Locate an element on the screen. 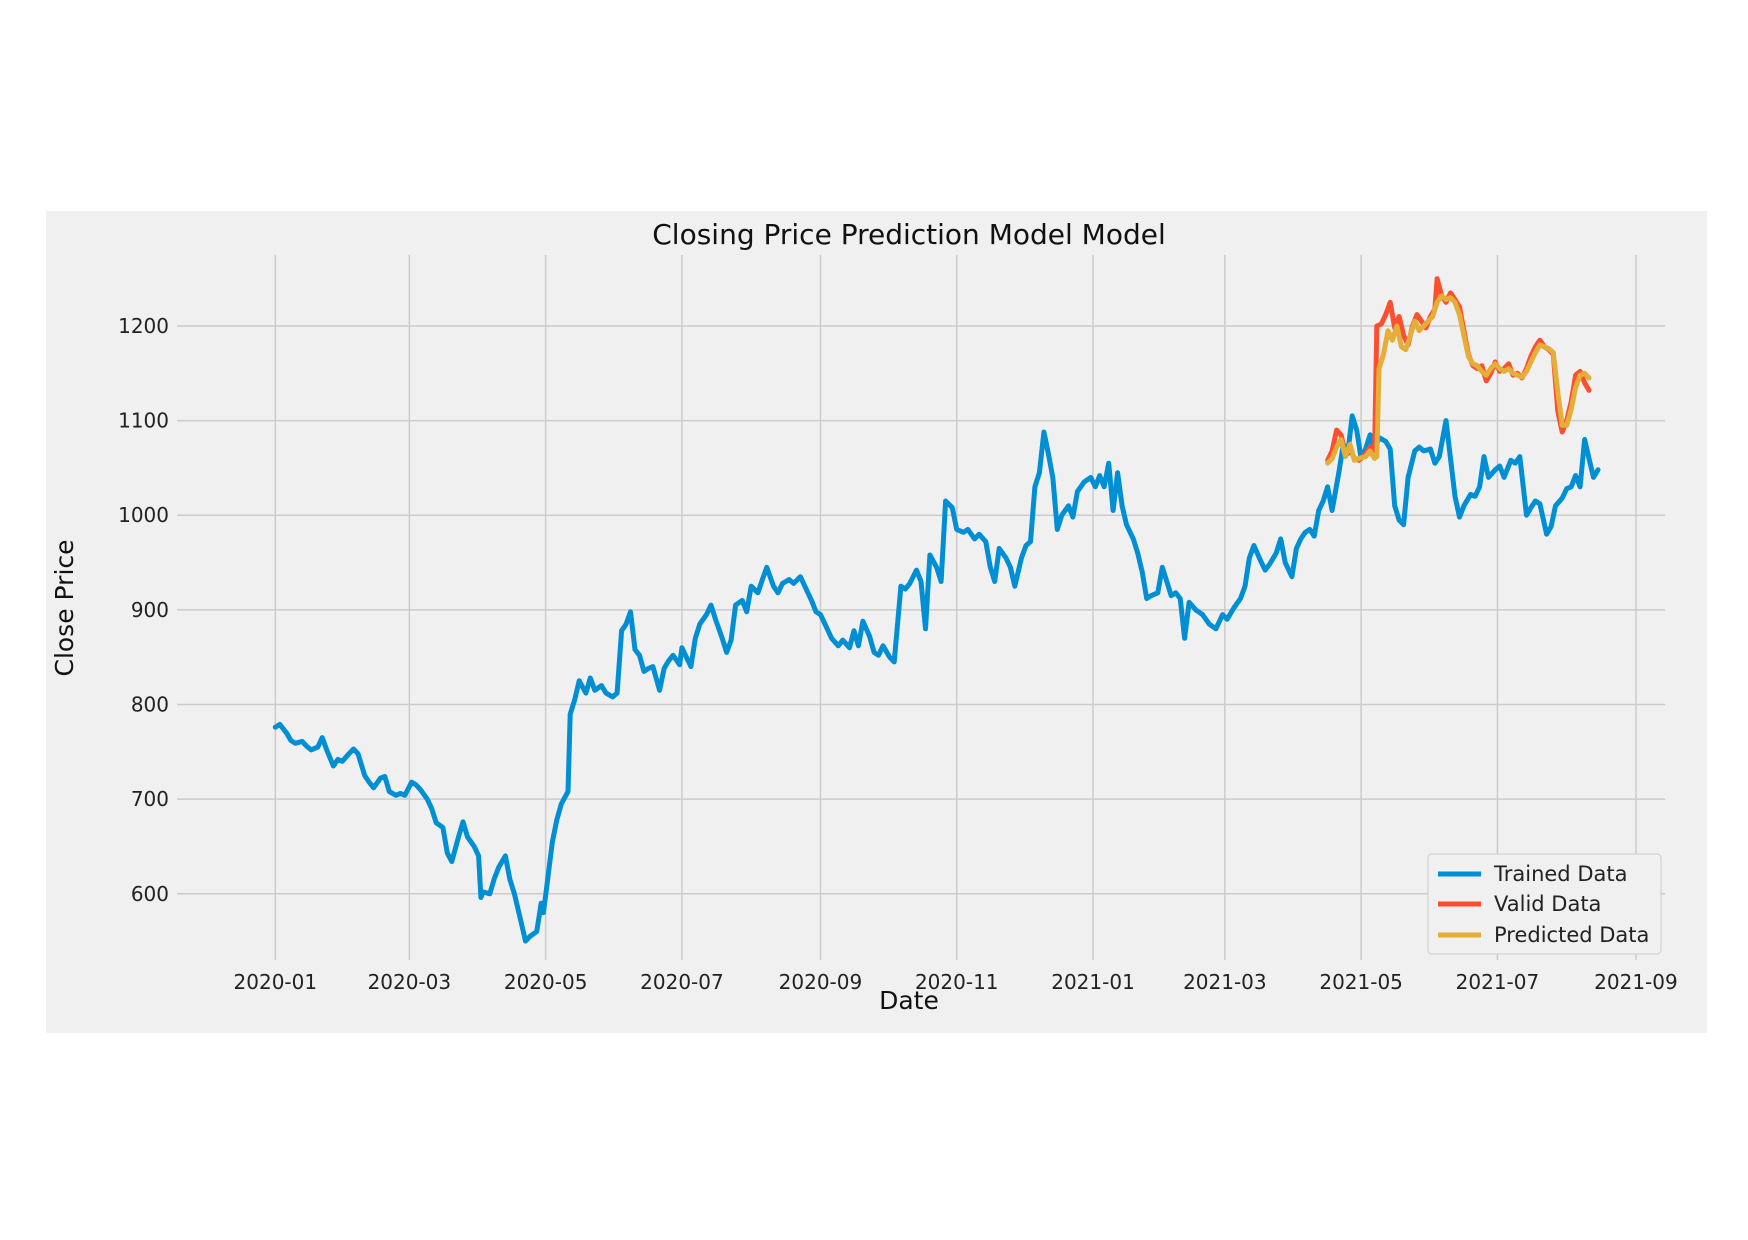  legend-label-valid: Valid Data is located at coordinates (1547, 904).